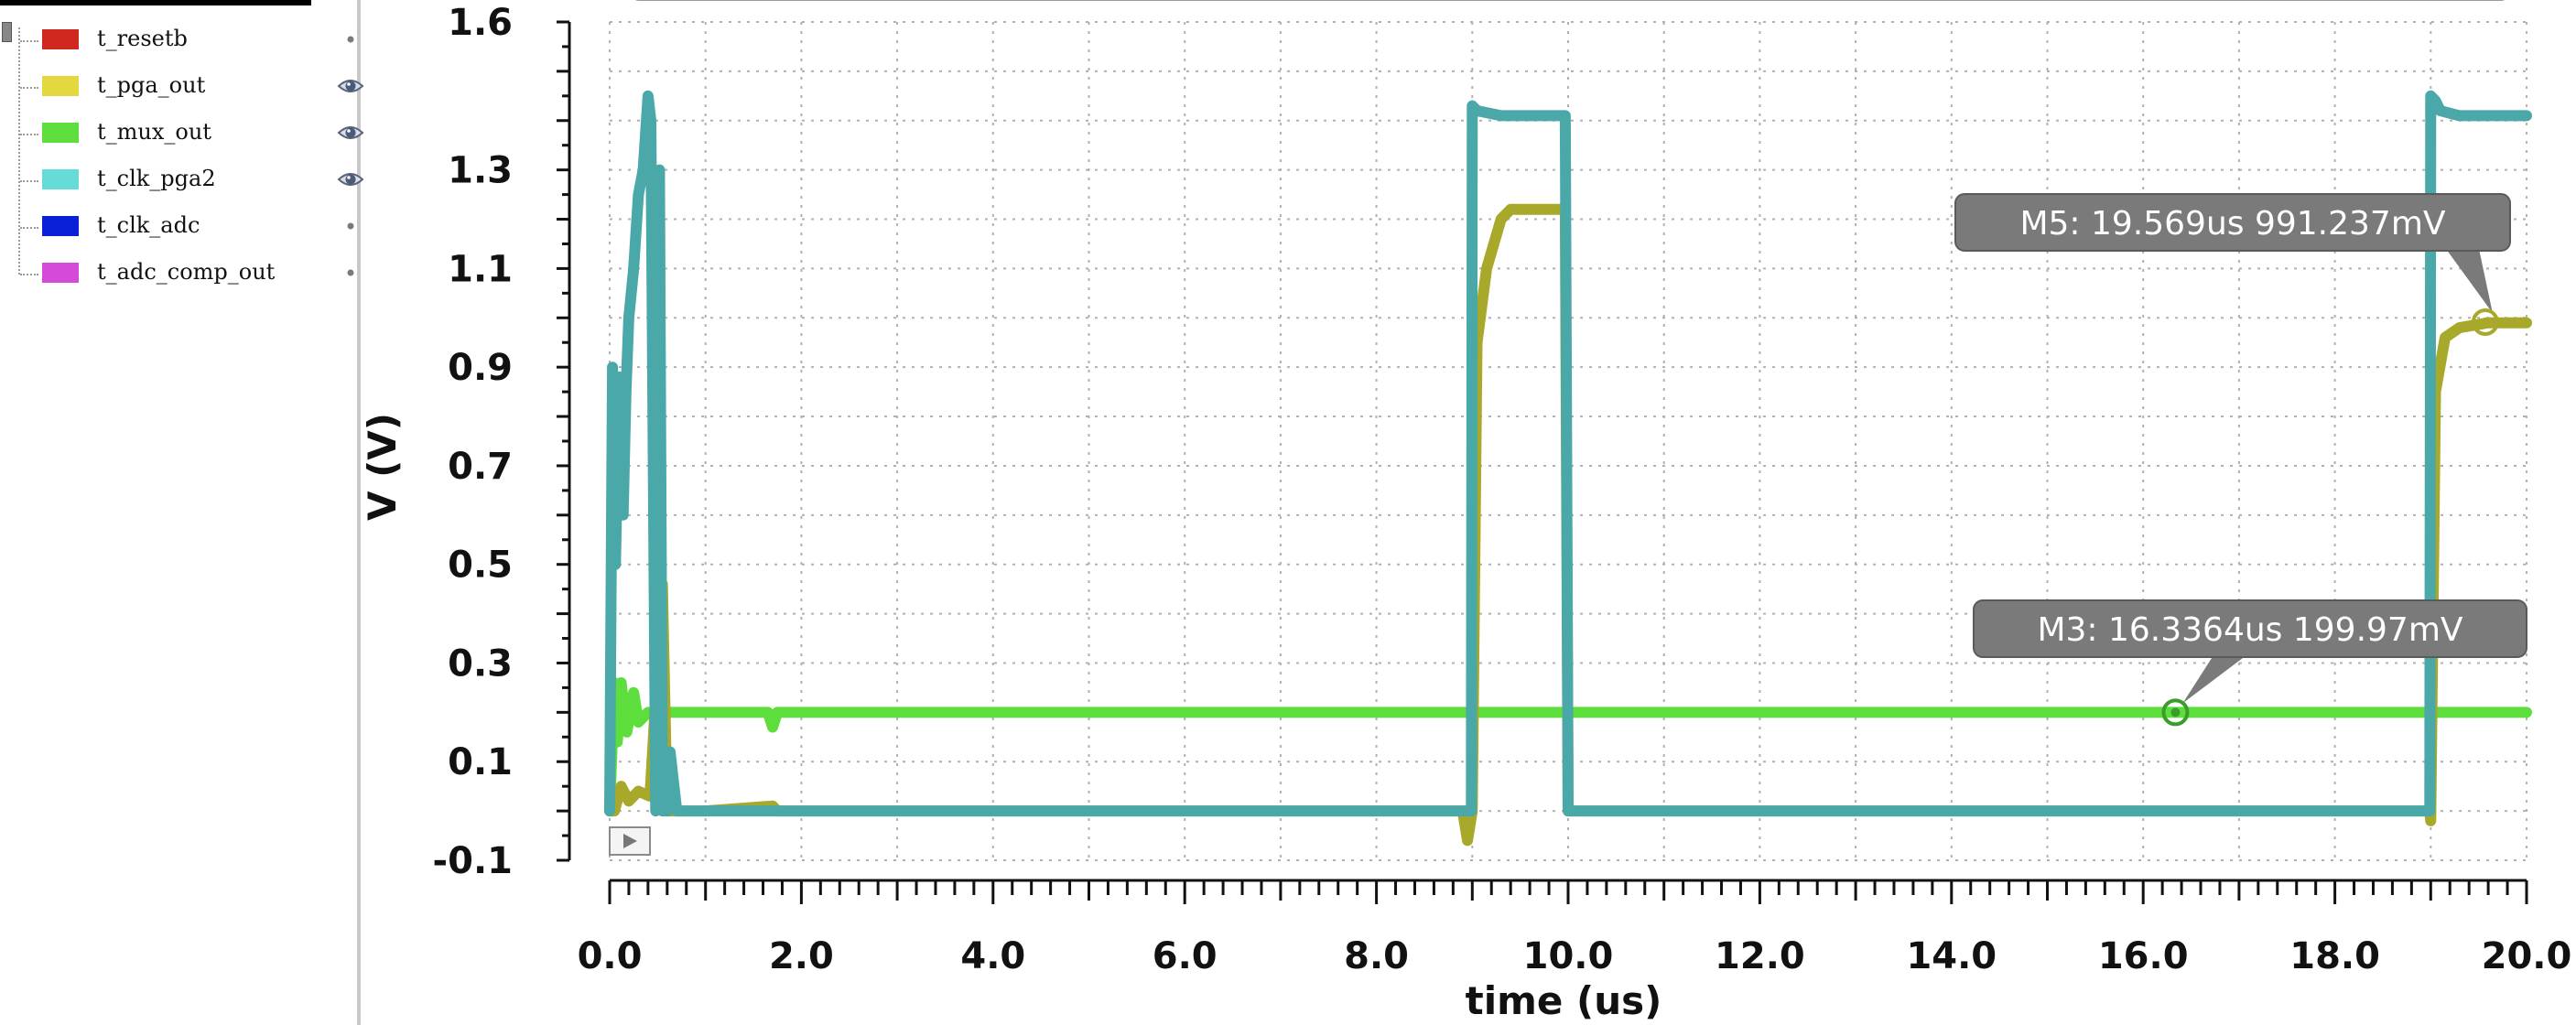 Image resolution: width=2576 pixels, height=1025 pixels. What do you see at coordinates (481, 467) in the screenshot?
I see `y-tick-label: 0.7` at bounding box center [481, 467].